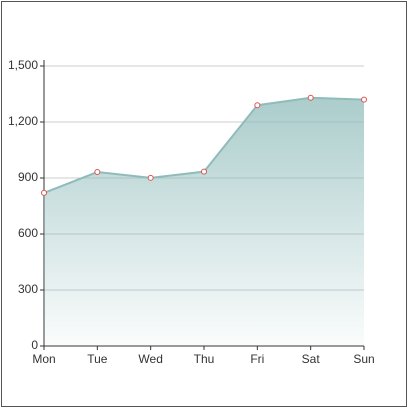  What do you see at coordinates (28, 233) in the screenshot?
I see `y-tick-label: 600` at bounding box center [28, 233].